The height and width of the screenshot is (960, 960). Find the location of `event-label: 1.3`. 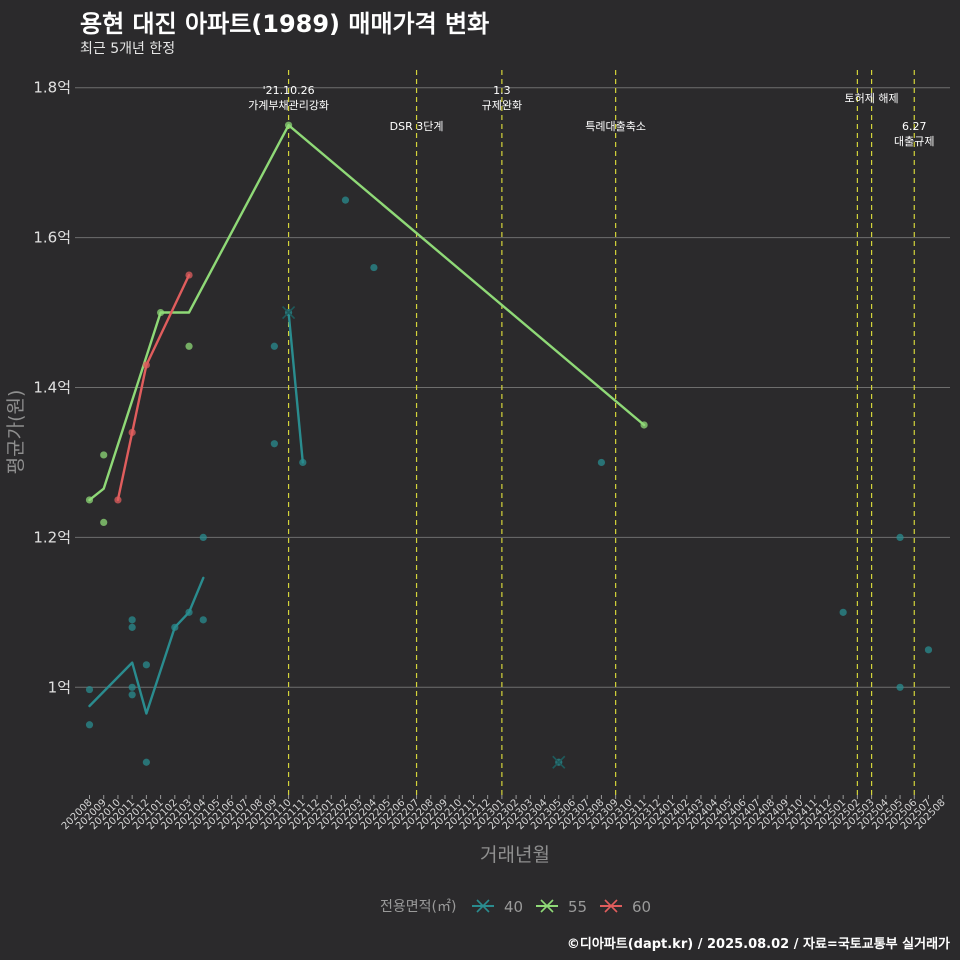

event-label: 1.3 is located at coordinates (502, 90).